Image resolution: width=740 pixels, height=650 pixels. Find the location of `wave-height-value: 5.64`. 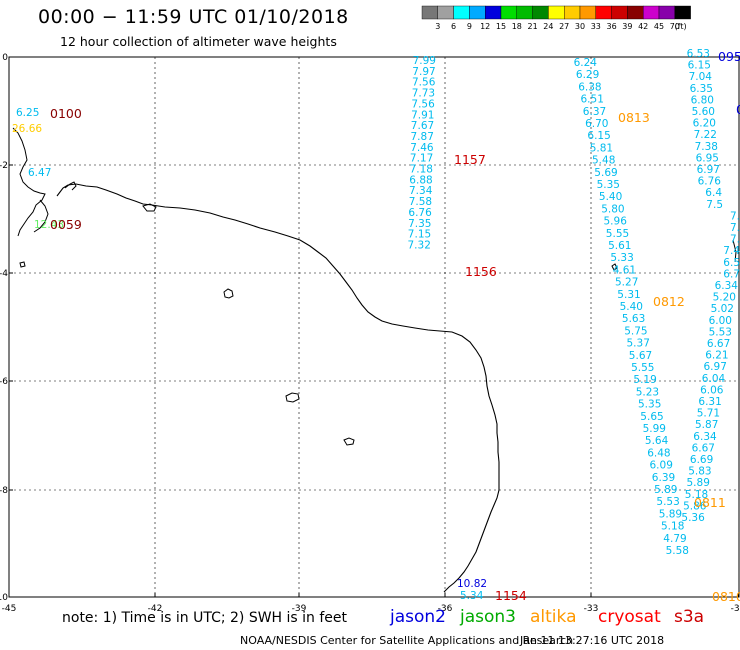

wave-height-value: 5.64 is located at coordinates (657, 441).